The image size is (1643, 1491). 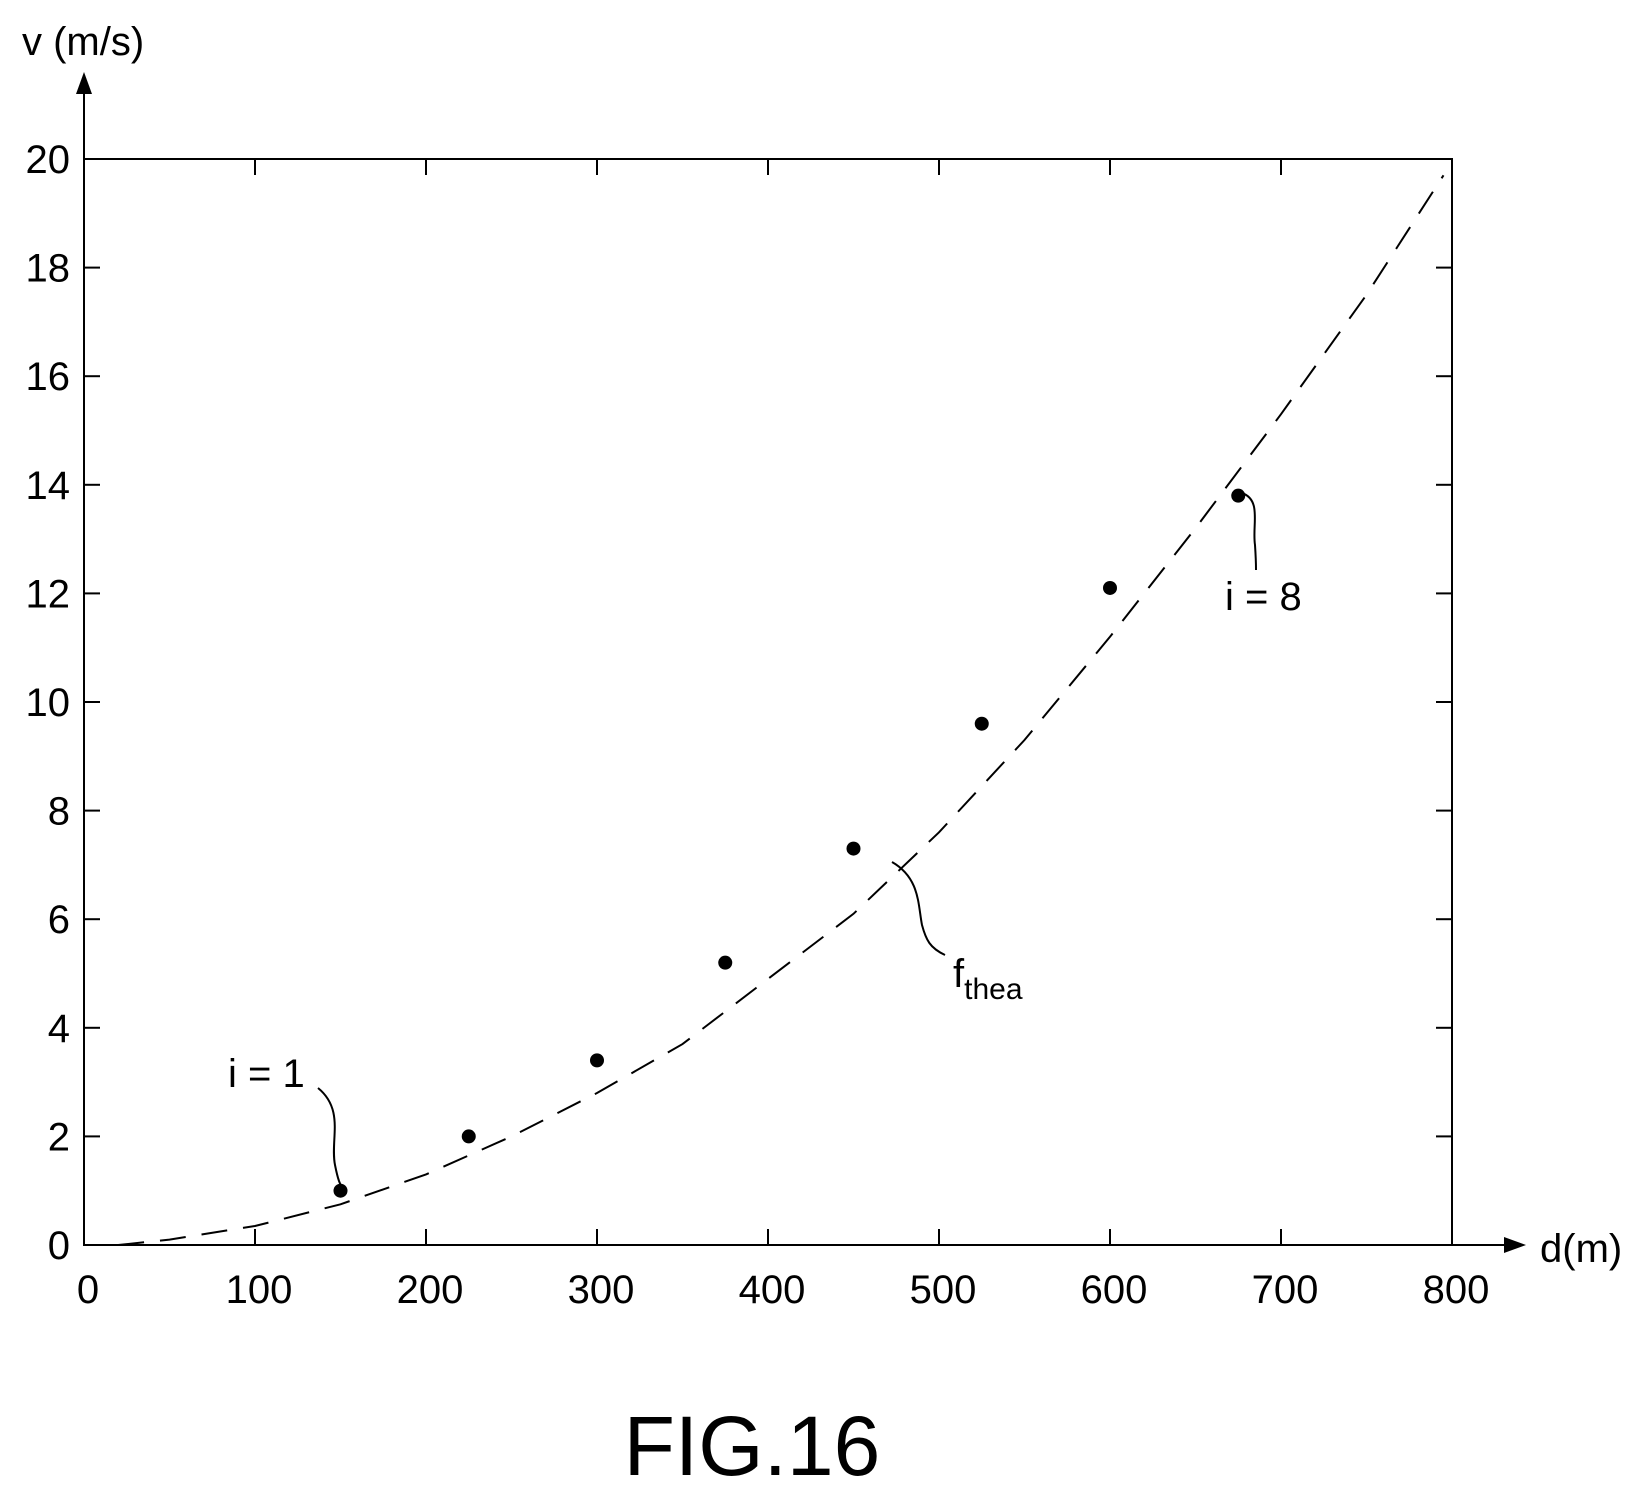 I want to click on x-tick-label: 600, so click(x=1114, y=1290).